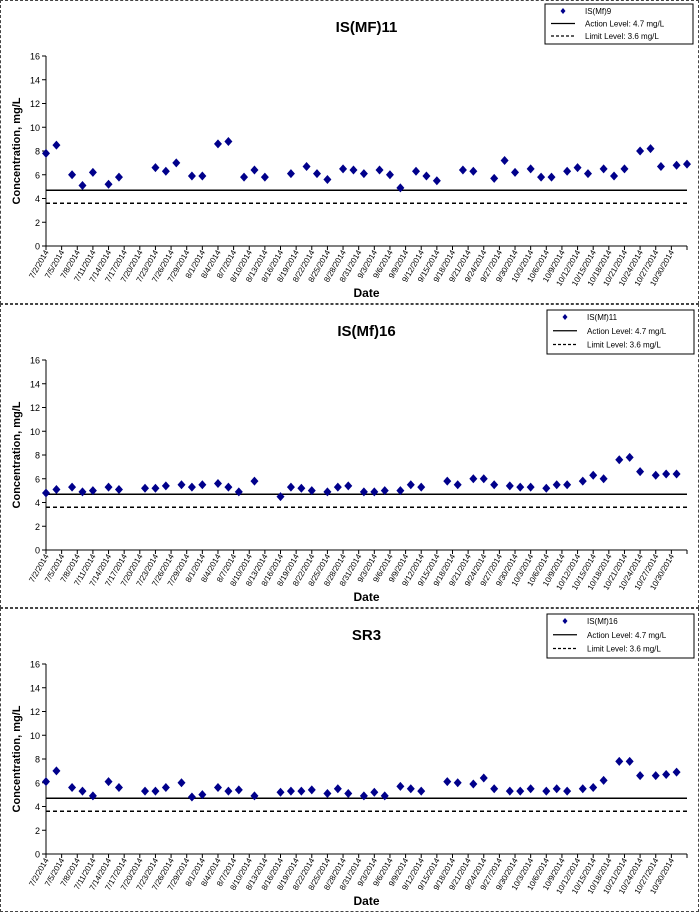 Image resolution: width=699 pixels, height=912 pixels. I want to click on y-tick-label: 12, so click(35, 104).